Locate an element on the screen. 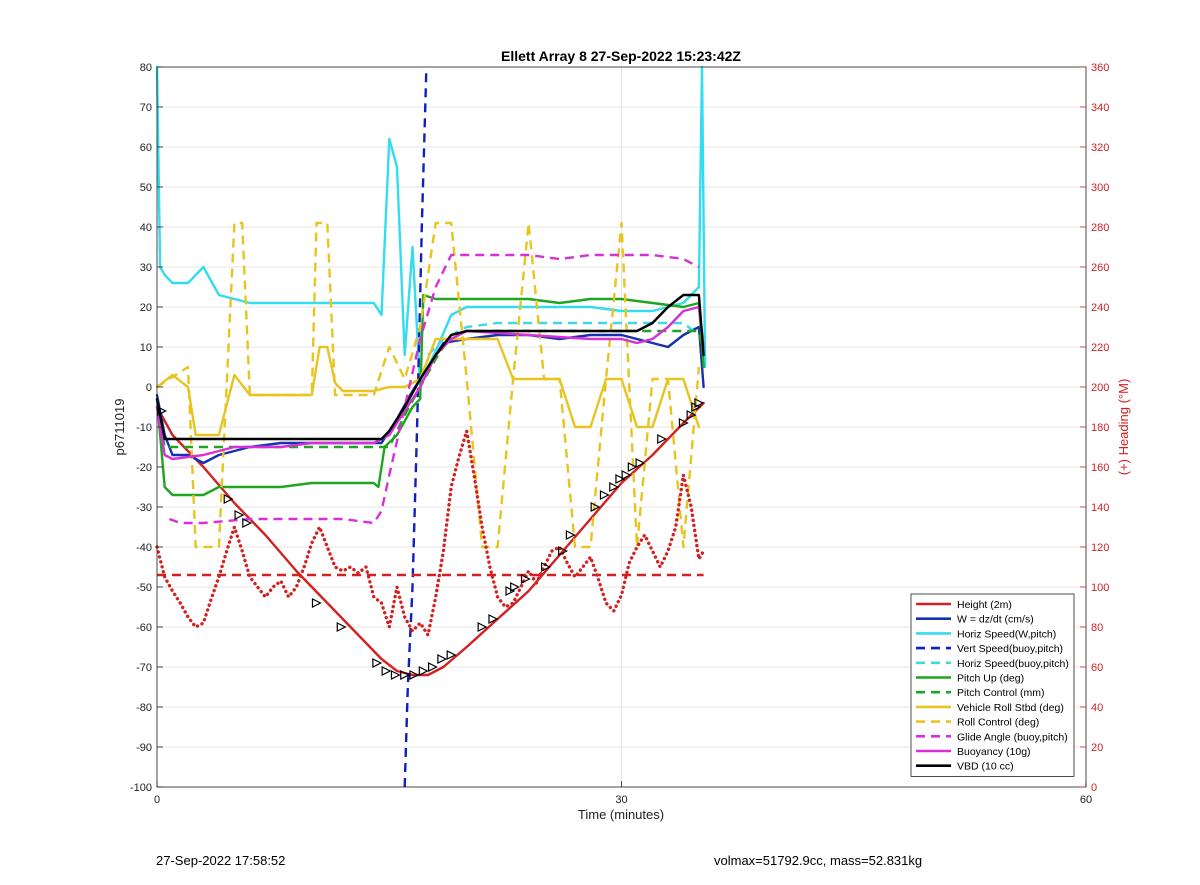  right-tick-label: 120 is located at coordinates (1100, 548).